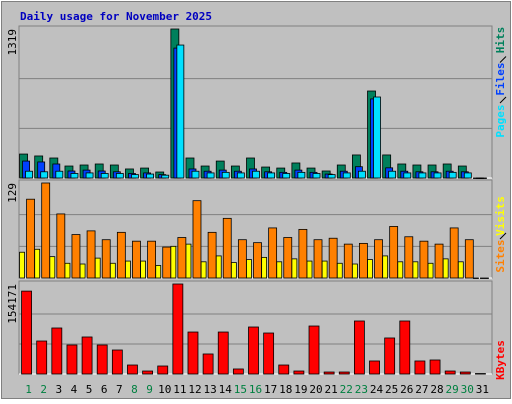 Image resolution: width=512 pixels, height=404 pixels. What do you see at coordinates (500, 360) in the screenshot?
I see `legend-label: KBytes` at bounding box center [500, 360].